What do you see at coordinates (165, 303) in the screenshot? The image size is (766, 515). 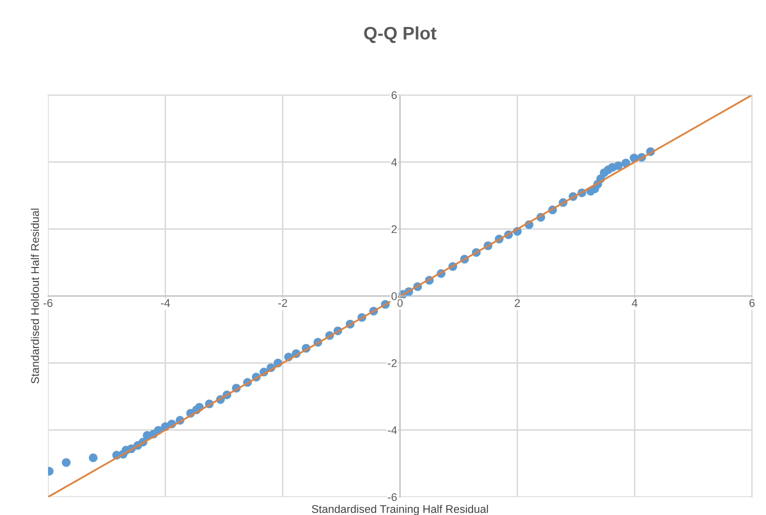 I see `x-tick-label: -4` at bounding box center [165, 303].